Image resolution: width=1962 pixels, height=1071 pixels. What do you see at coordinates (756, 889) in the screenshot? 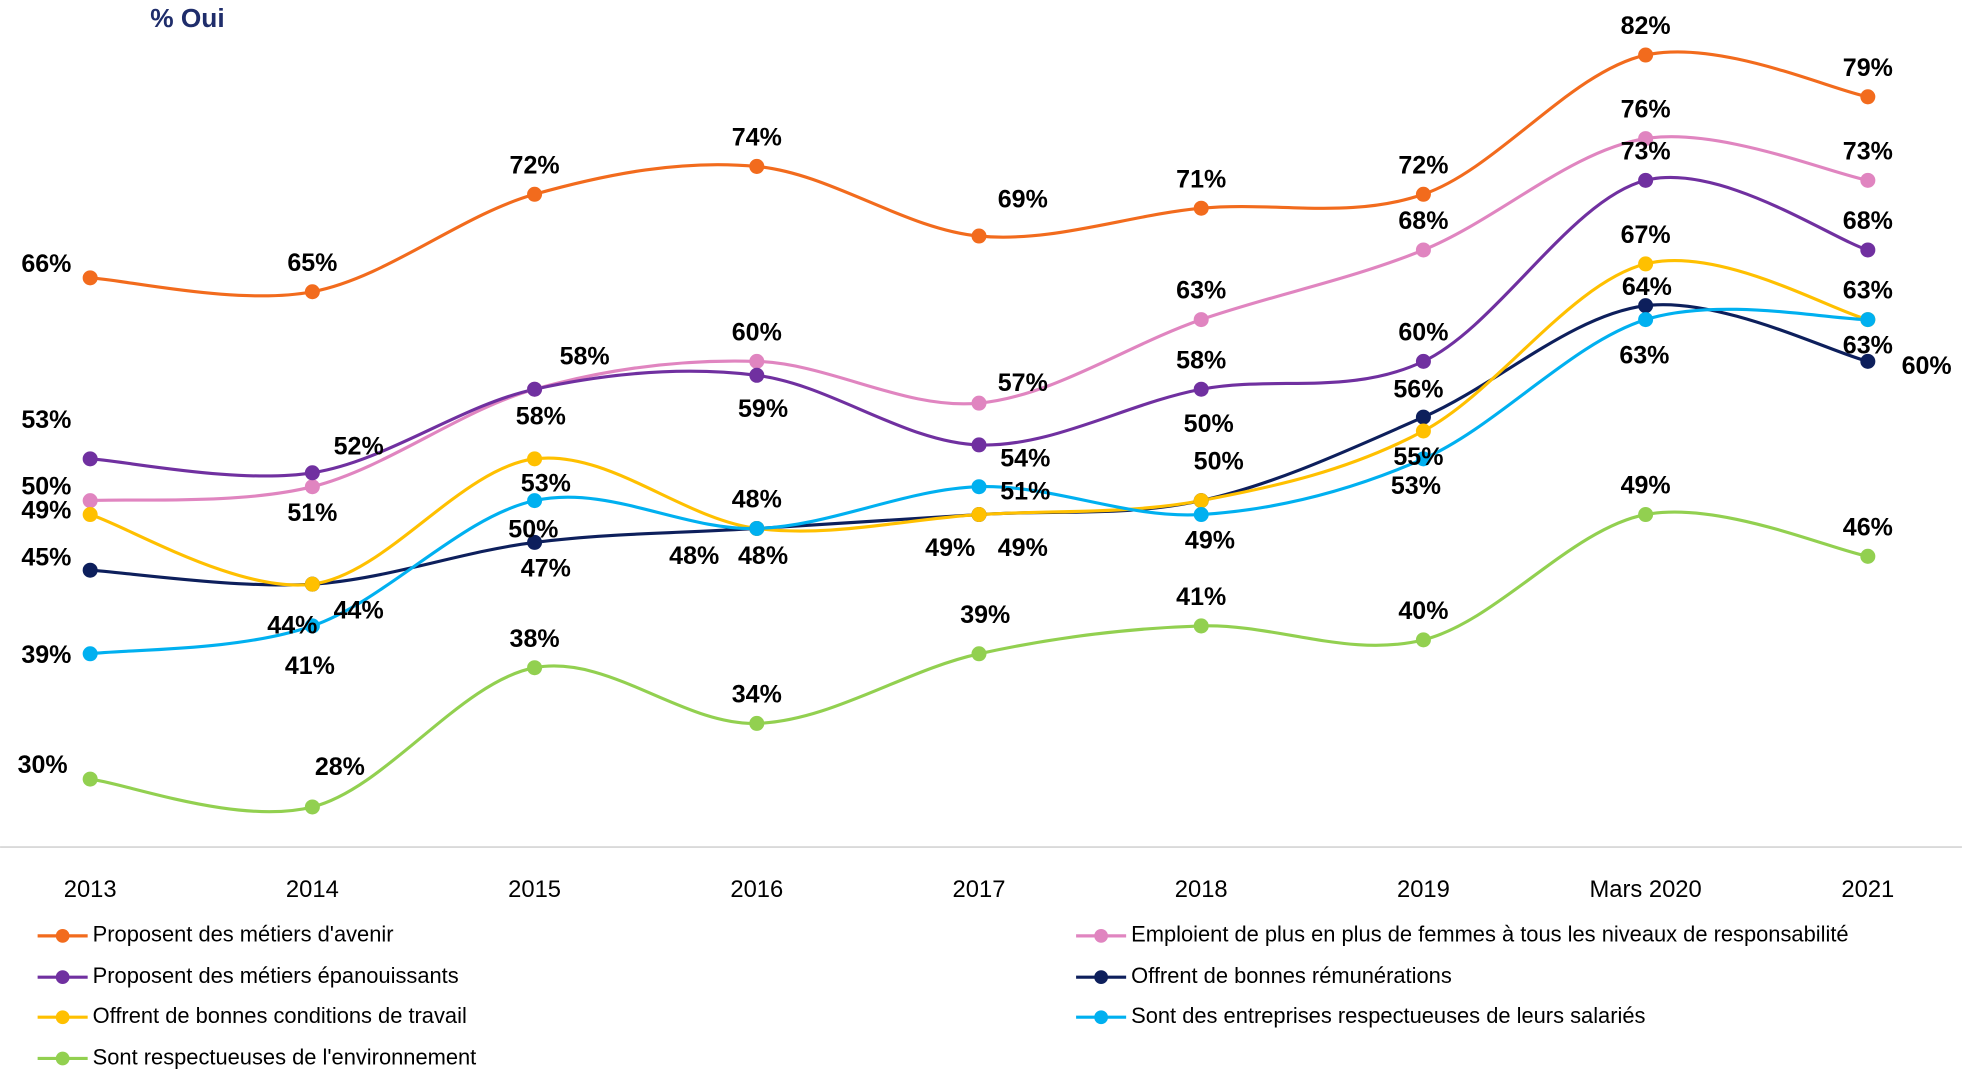
I see `x-tick-label: 2016` at bounding box center [756, 889].